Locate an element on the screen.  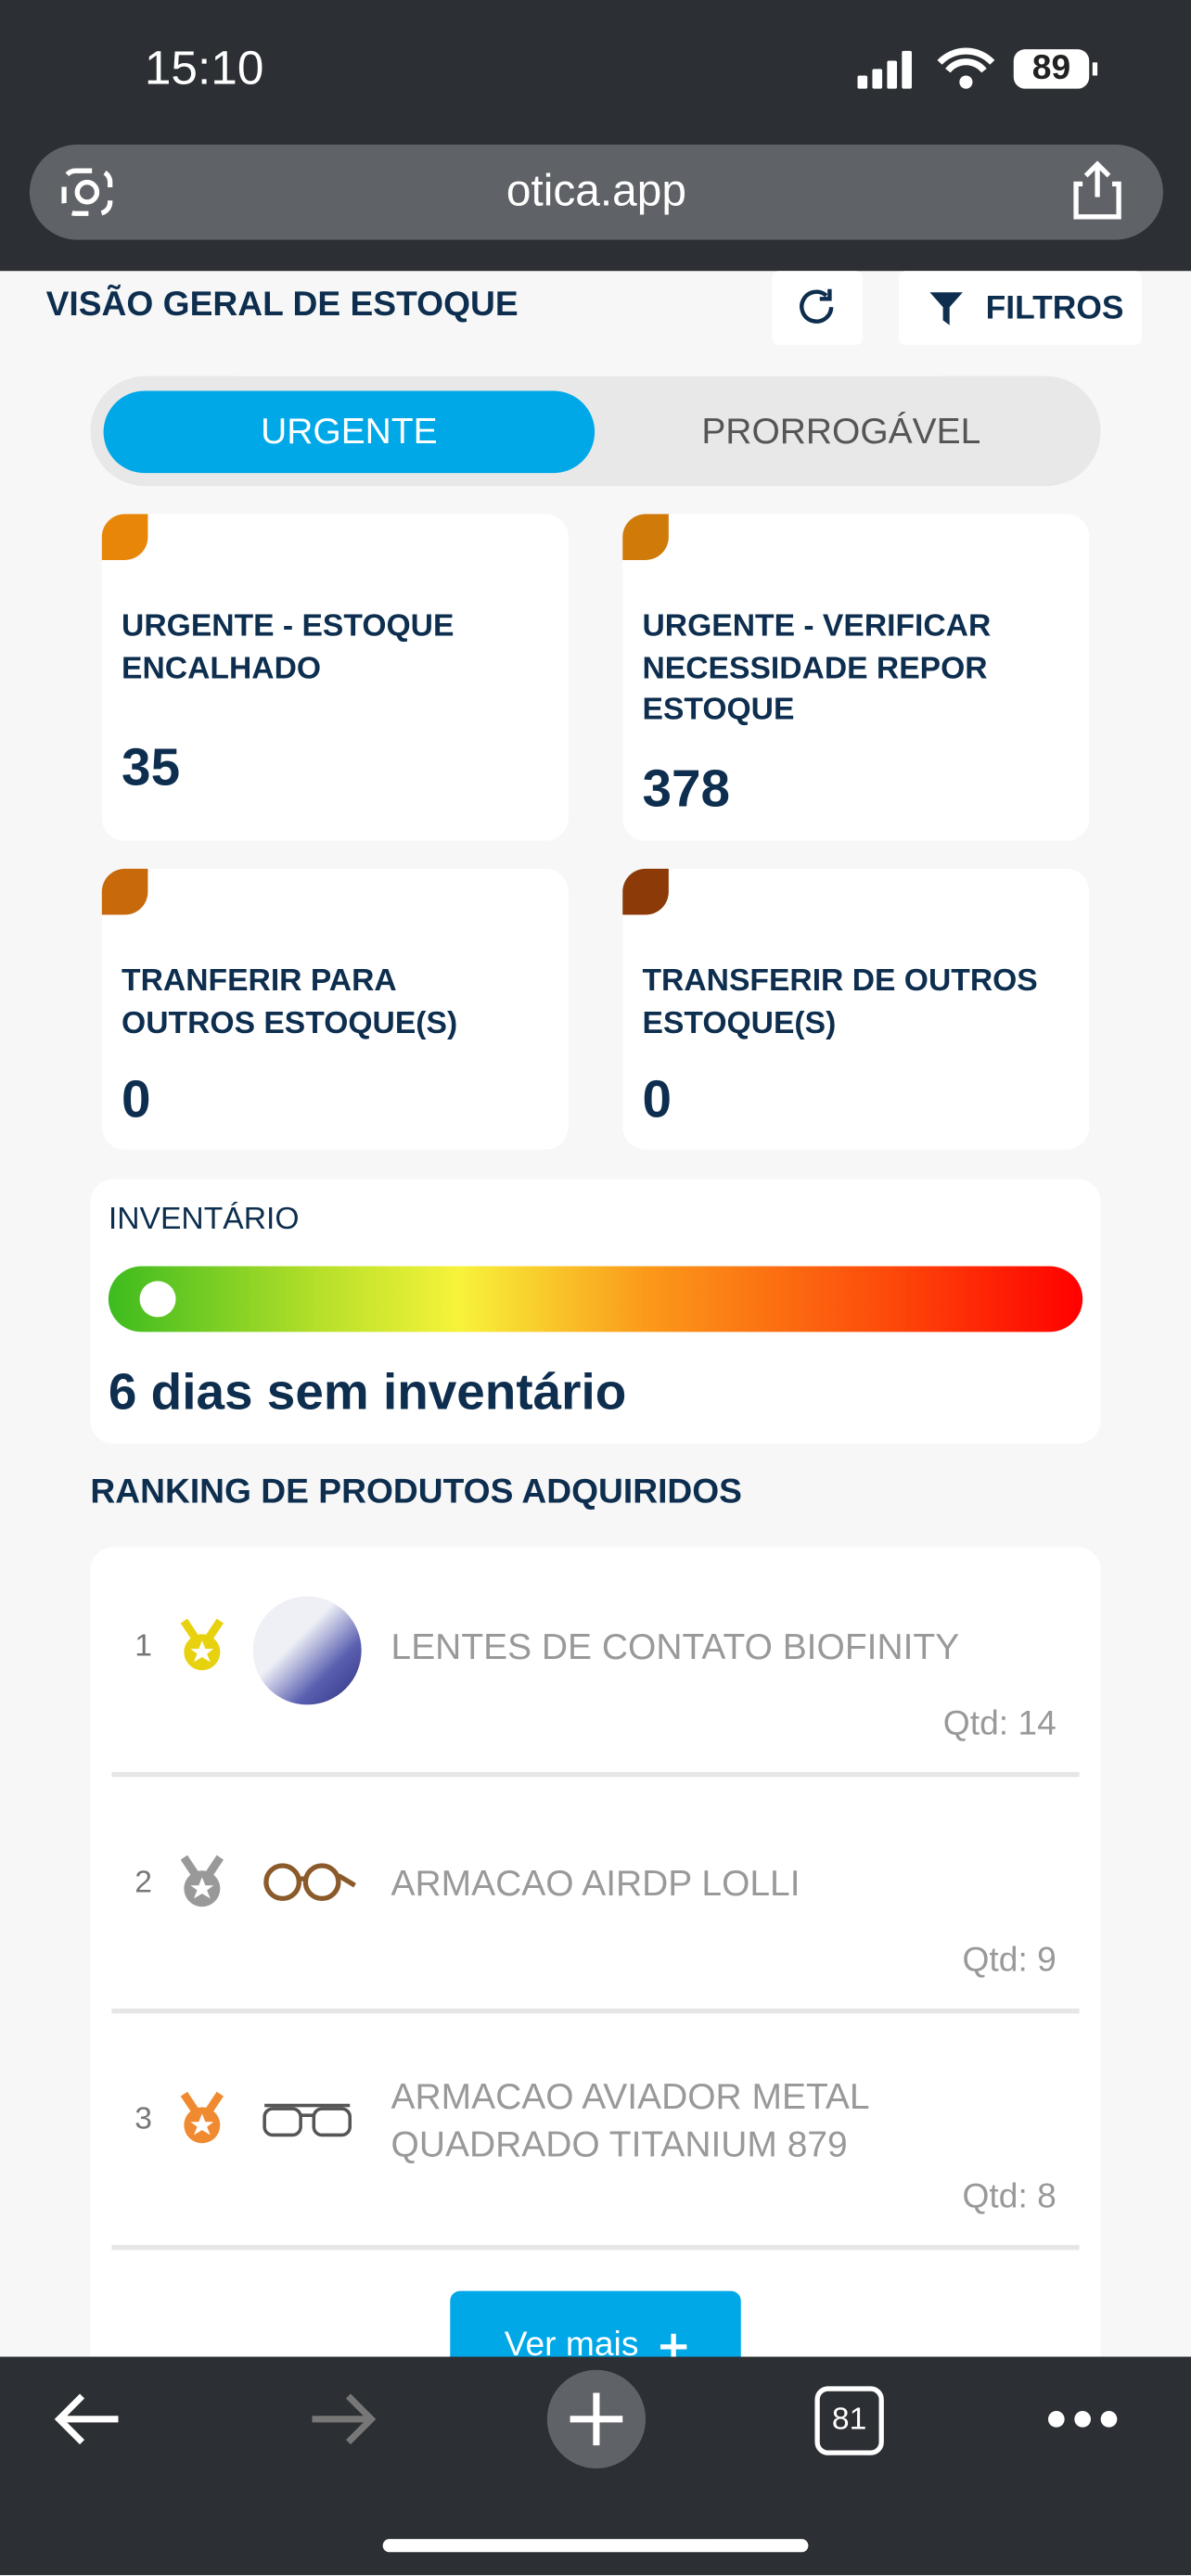
product-qty: Qtd: 8 is located at coordinates (1010, 2196).